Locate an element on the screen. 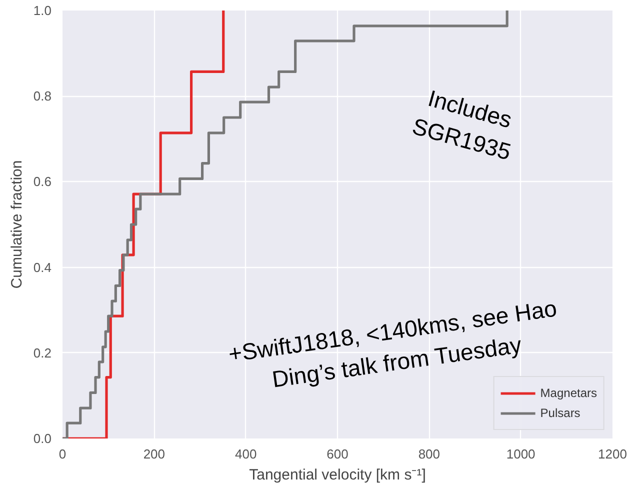 This screenshot has height=487, width=631. x-tick-label: 400 is located at coordinates (245, 454).